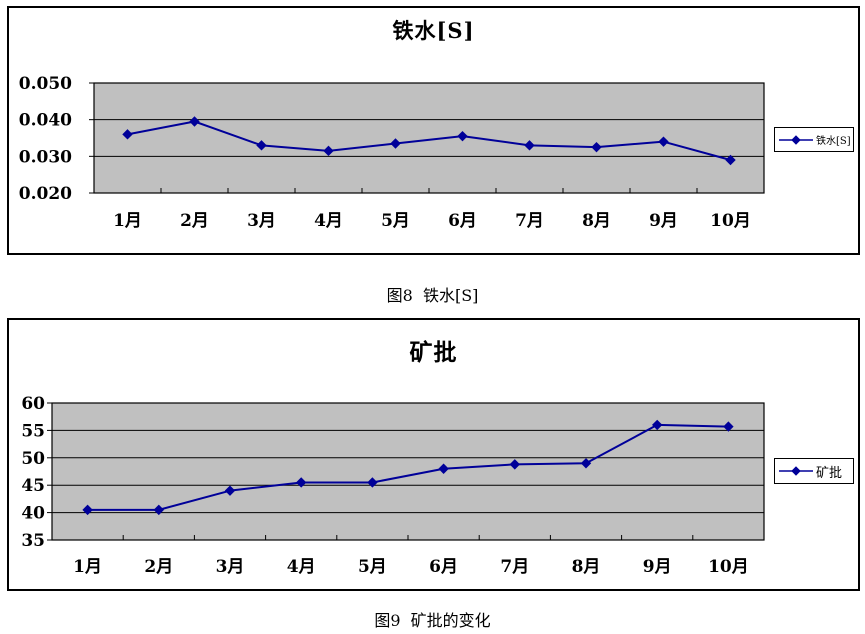 This screenshot has height=634, width=865. Describe the element at coordinates (433, 352) in the screenshot. I see `chart2-title: 矿批` at that location.